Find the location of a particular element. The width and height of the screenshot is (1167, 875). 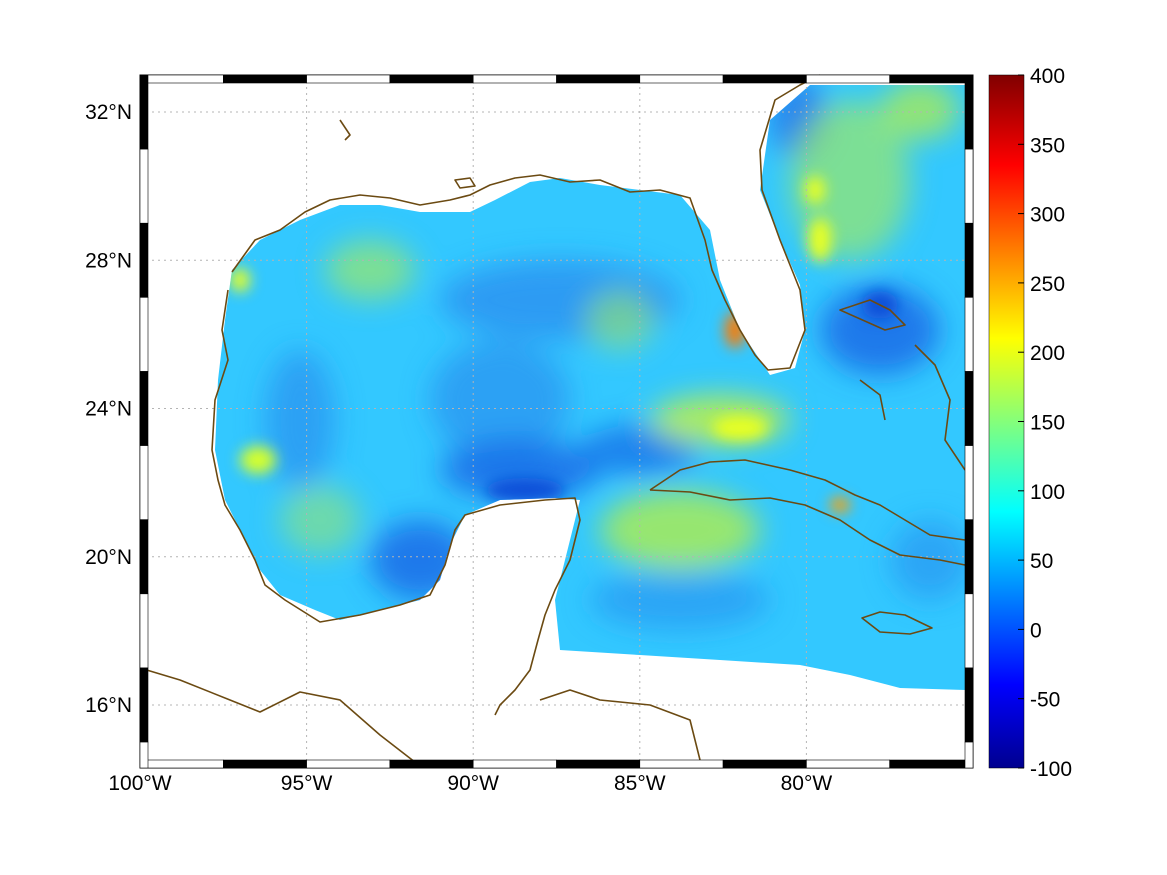

y-axis-labels: 32°N 28°N 24°N 20°N 16°N is located at coordinates (108, 409).